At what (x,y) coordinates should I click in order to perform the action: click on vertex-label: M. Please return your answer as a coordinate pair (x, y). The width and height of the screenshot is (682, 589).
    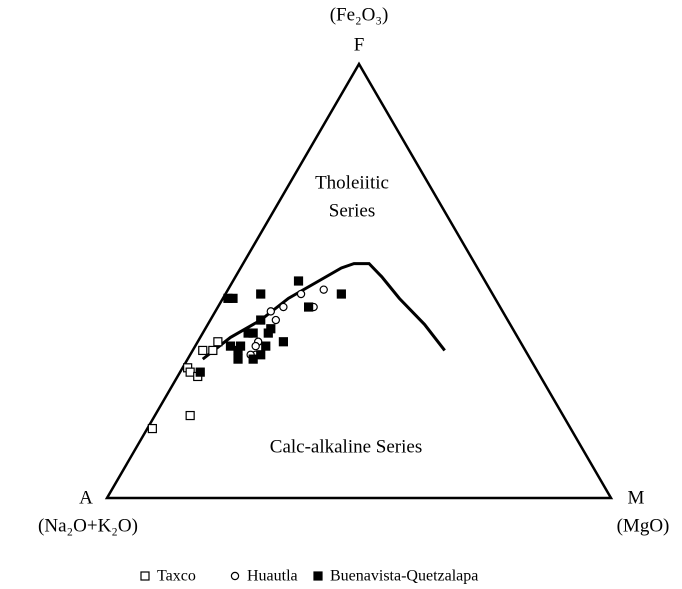
    Looking at the image, I should click on (636, 497).